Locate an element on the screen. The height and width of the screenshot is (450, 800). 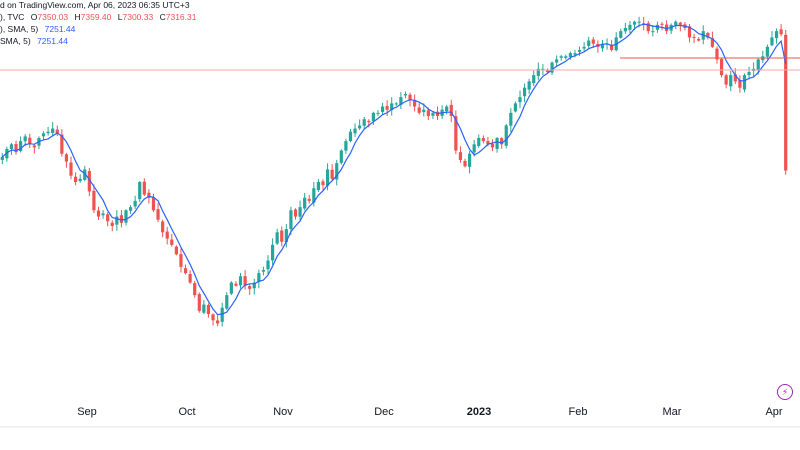
x-tick-label: Oct is located at coordinates (187, 412).